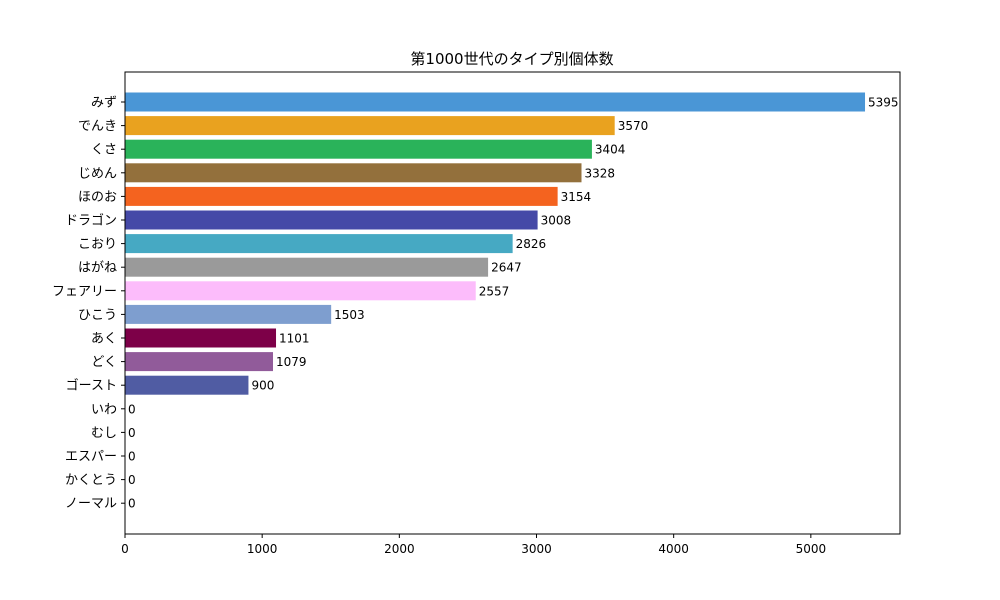 This screenshot has height=600, width=1000. What do you see at coordinates (511, 59) in the screenshot?
I see `chart-title: 第1000世代のタイプ別個体数` at bounding box center [511, 59].